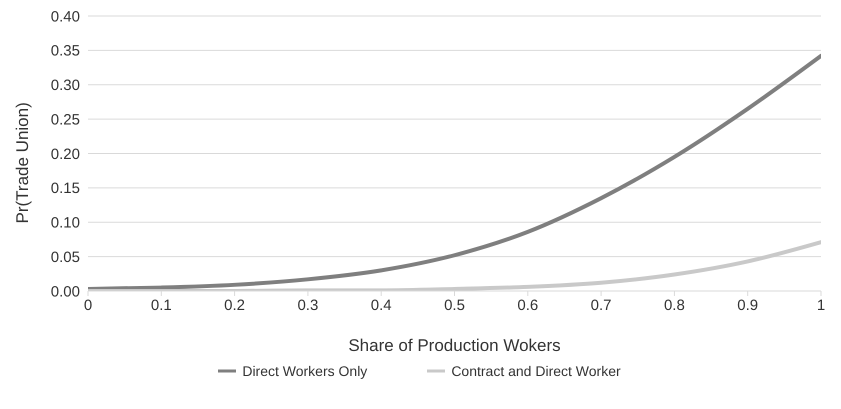  Describe the element at coordinates (536, 371) in the screenshot. I see `legend-label: Contract and Direct Worker` at that location.